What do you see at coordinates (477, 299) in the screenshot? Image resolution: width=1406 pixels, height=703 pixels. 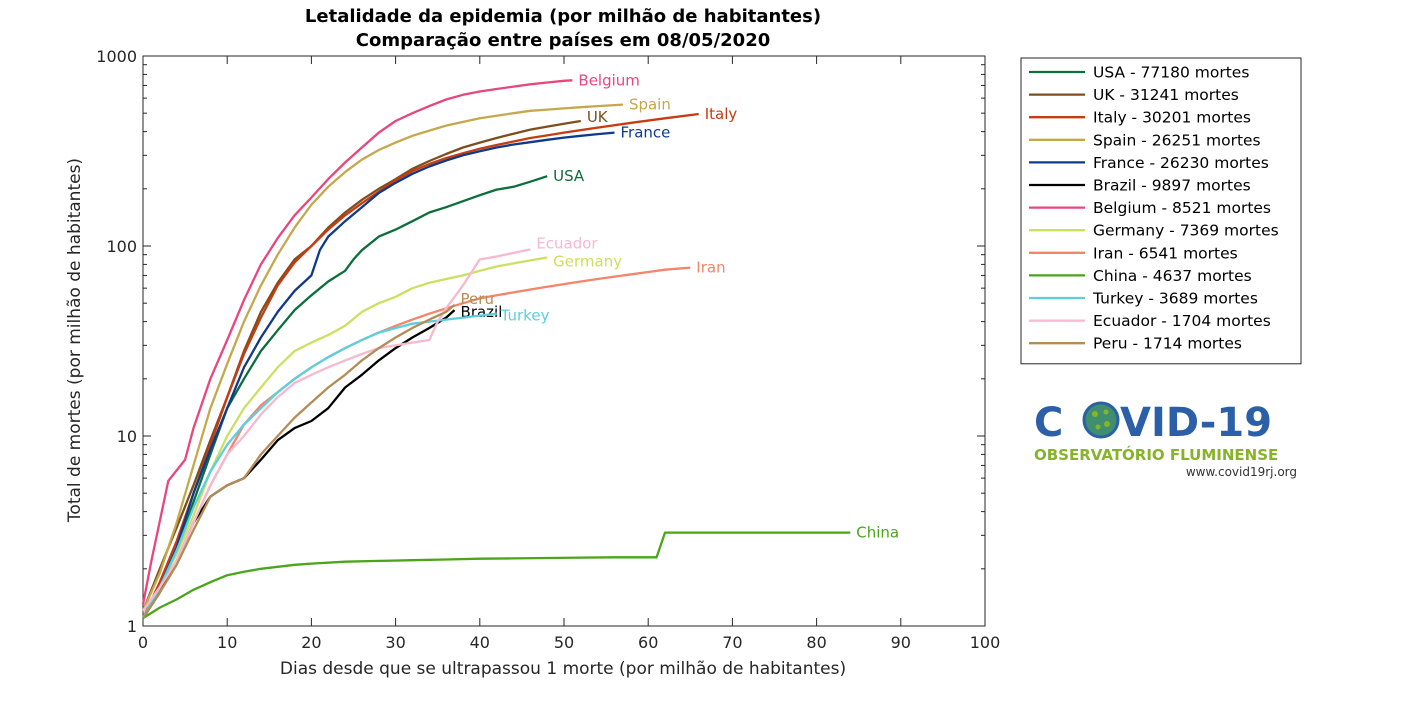 I see `series-label-peru: Peru` at bounding box center [477, 299].